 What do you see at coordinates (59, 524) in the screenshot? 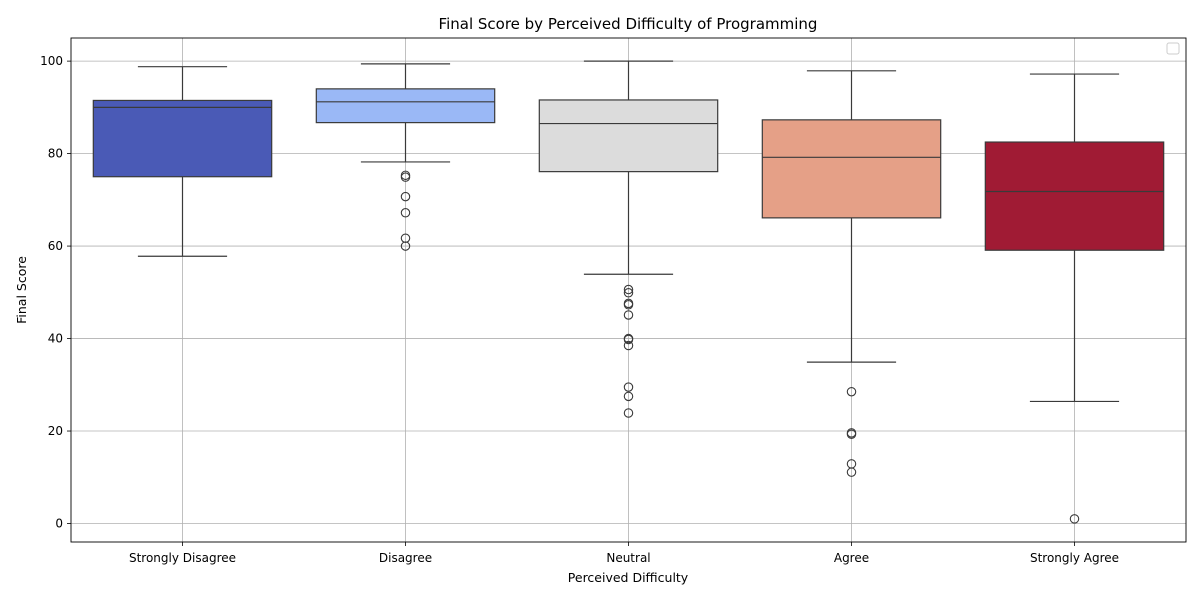
I see `y-tick-label: 0` at bounding box center [59, 524].